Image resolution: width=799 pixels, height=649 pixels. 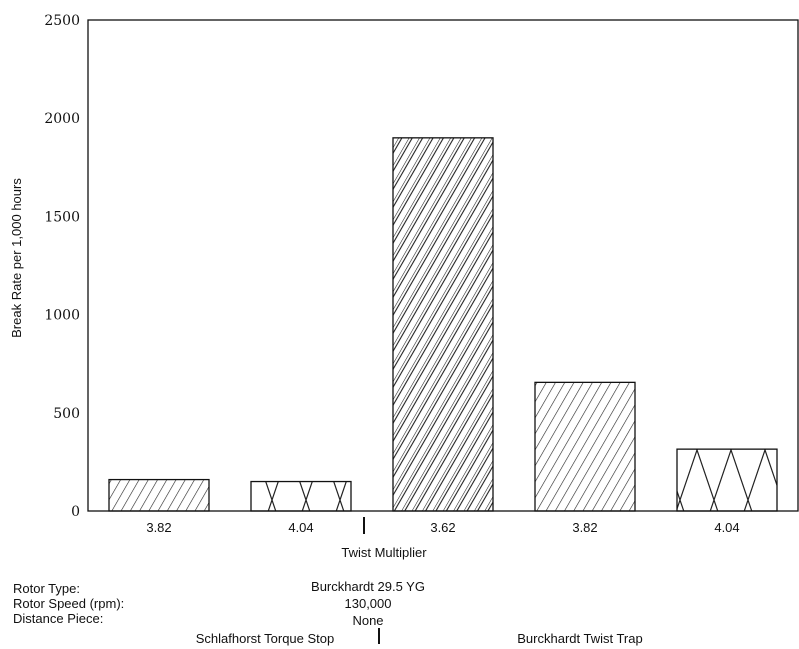 I want to click on distance-piece-label: Distance Piece:, so click(x=58, y=618).